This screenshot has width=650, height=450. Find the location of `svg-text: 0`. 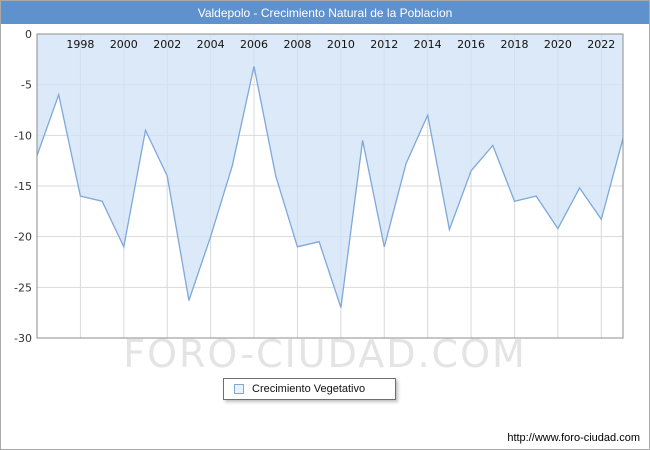

svg-text: 0 is located at coordinates (28, 34).